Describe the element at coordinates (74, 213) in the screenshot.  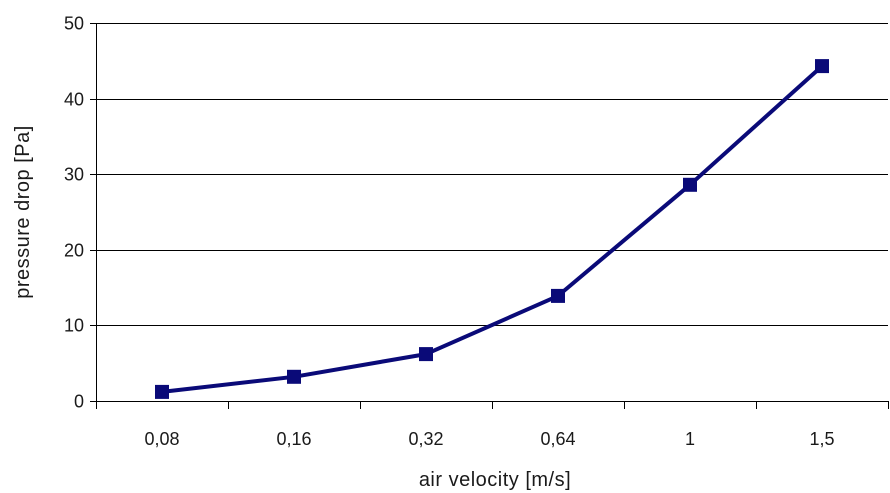
I see `y-tick-labels: 0 10 20 30 40 50` at that location.